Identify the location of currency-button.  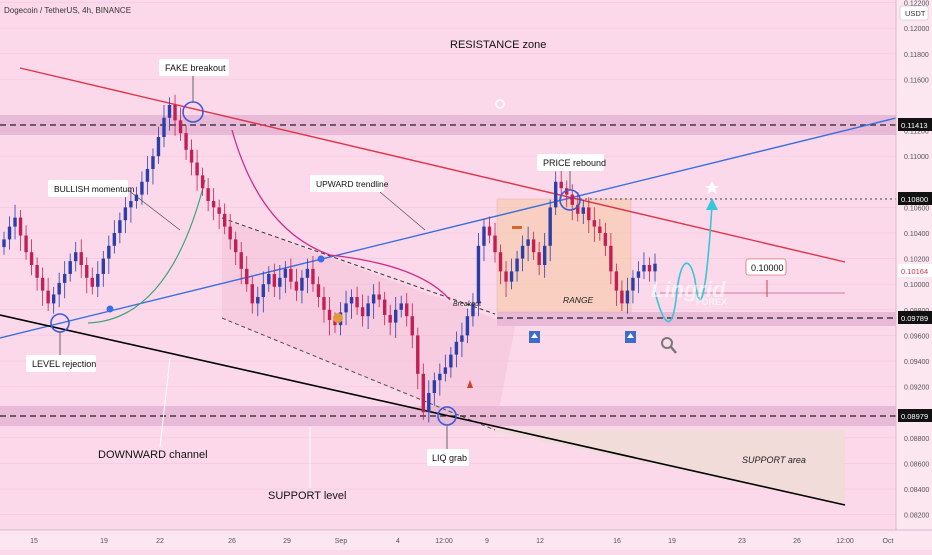
(914, 13).